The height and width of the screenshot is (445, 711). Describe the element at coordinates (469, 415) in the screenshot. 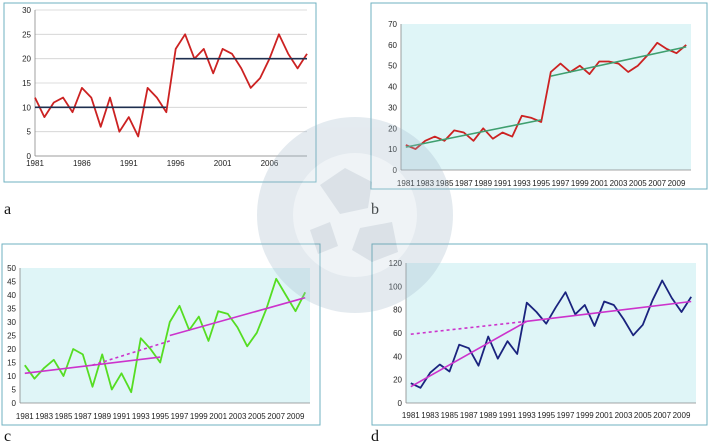

I see `x-tick-label-d-3: 1987` at that location.